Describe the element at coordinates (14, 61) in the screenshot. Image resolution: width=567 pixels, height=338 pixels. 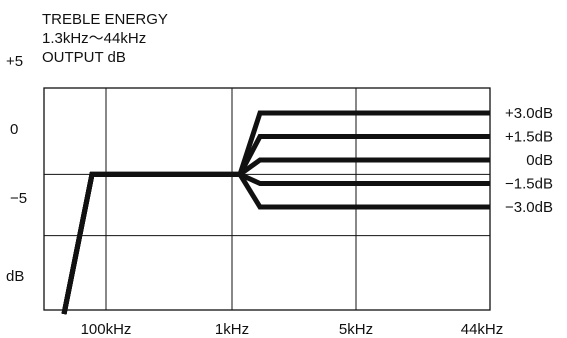
I see `y-tick-label: +5` at that location.